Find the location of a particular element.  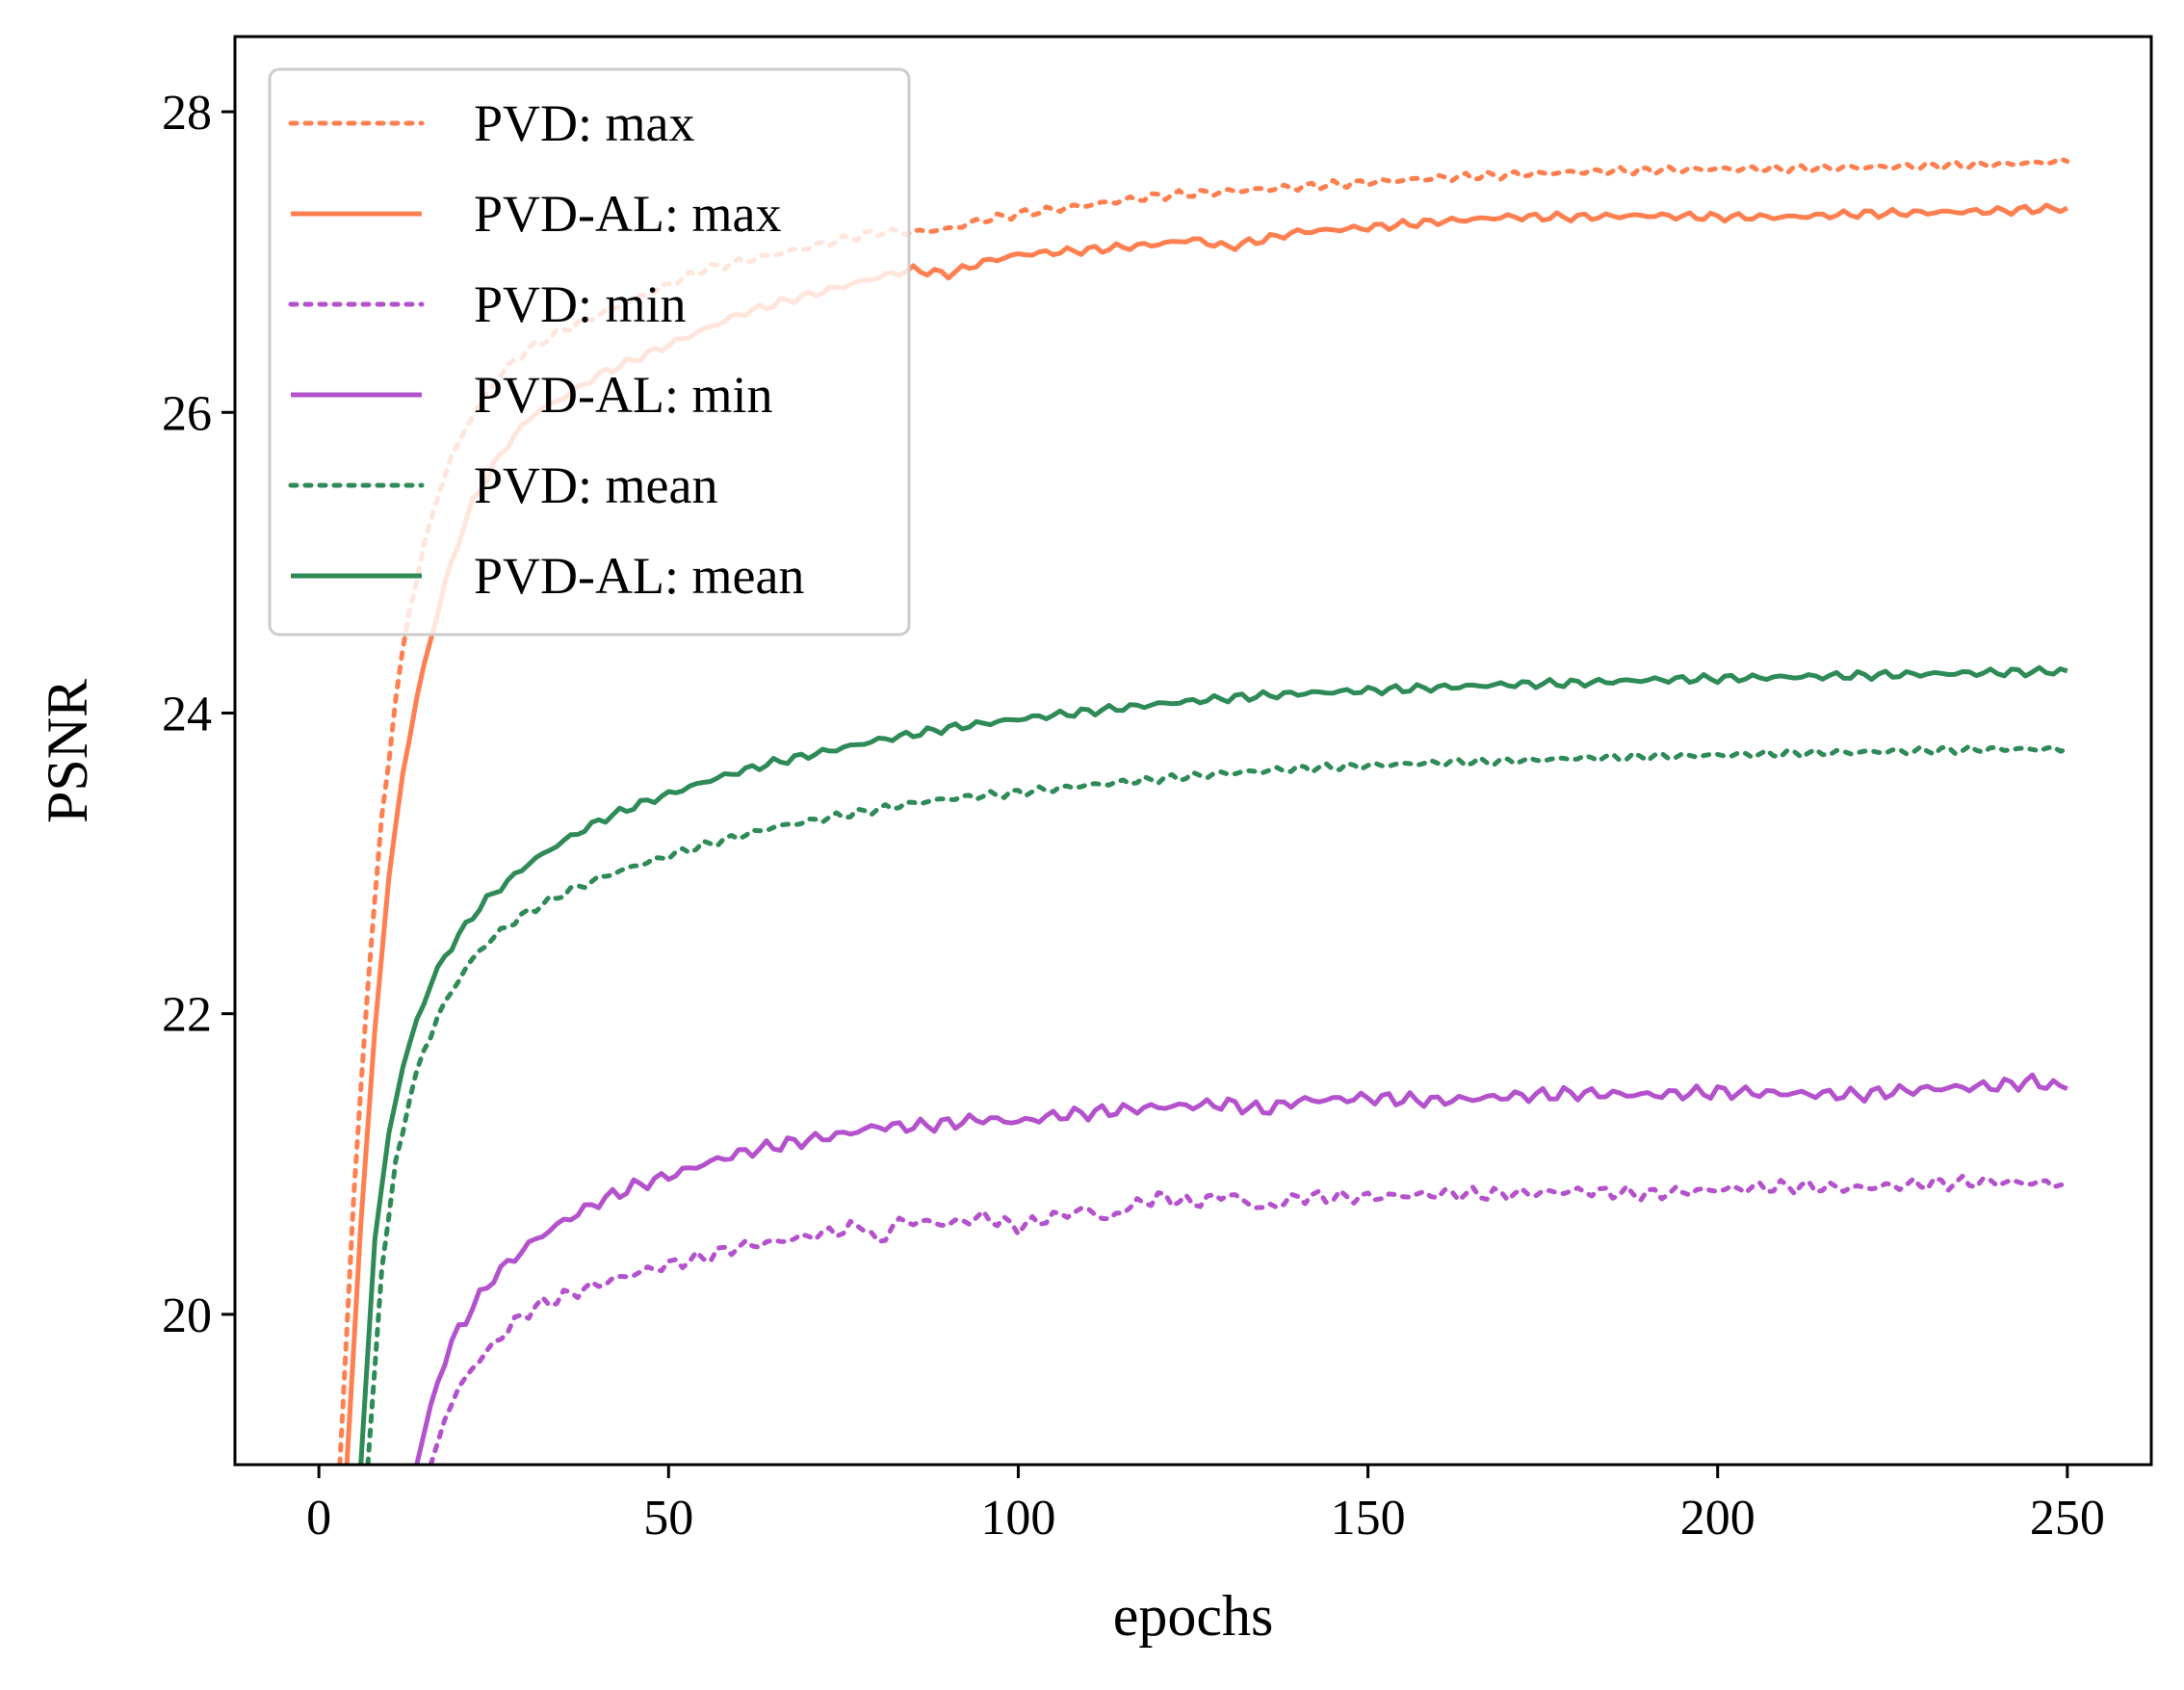

legend-label: PVD: mean is located at coordinates (595, 485).